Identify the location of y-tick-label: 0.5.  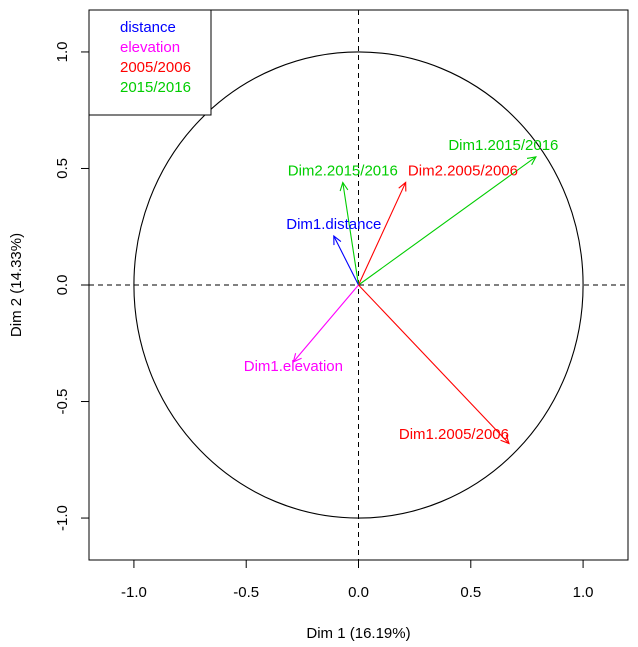
(62, 168).